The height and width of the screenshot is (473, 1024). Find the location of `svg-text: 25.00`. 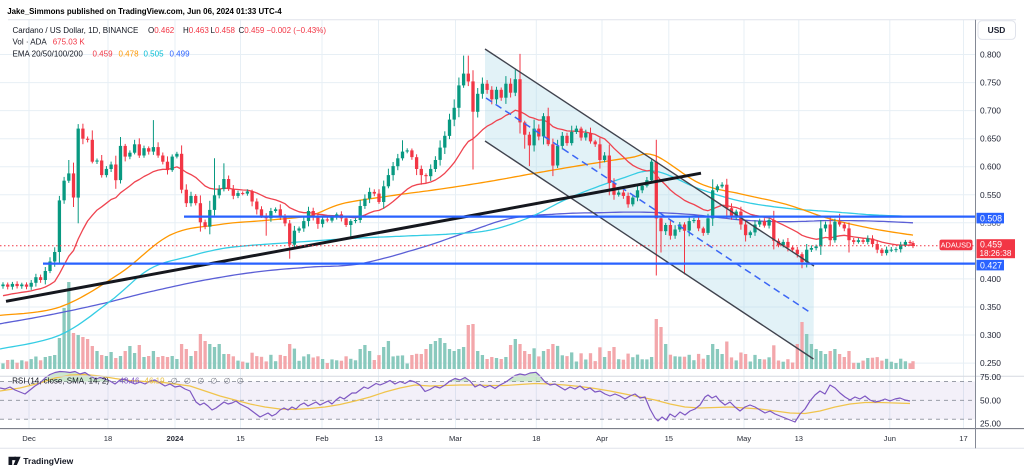

svg-text: 25.00 is located at coordinates (990, 424).